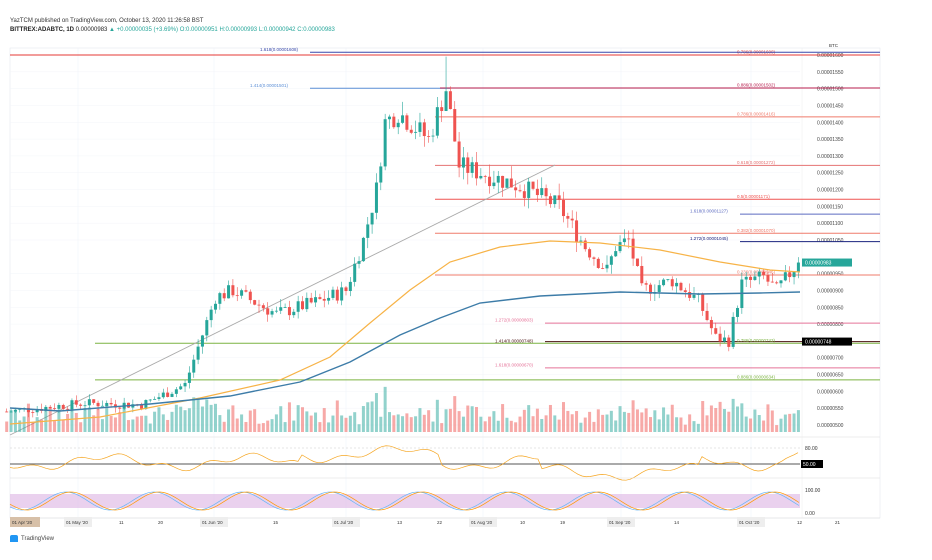 This screenshot has width=932, height=560. I want to click on fib-level-label: 1.618(0.00000670), so click(514, 364).